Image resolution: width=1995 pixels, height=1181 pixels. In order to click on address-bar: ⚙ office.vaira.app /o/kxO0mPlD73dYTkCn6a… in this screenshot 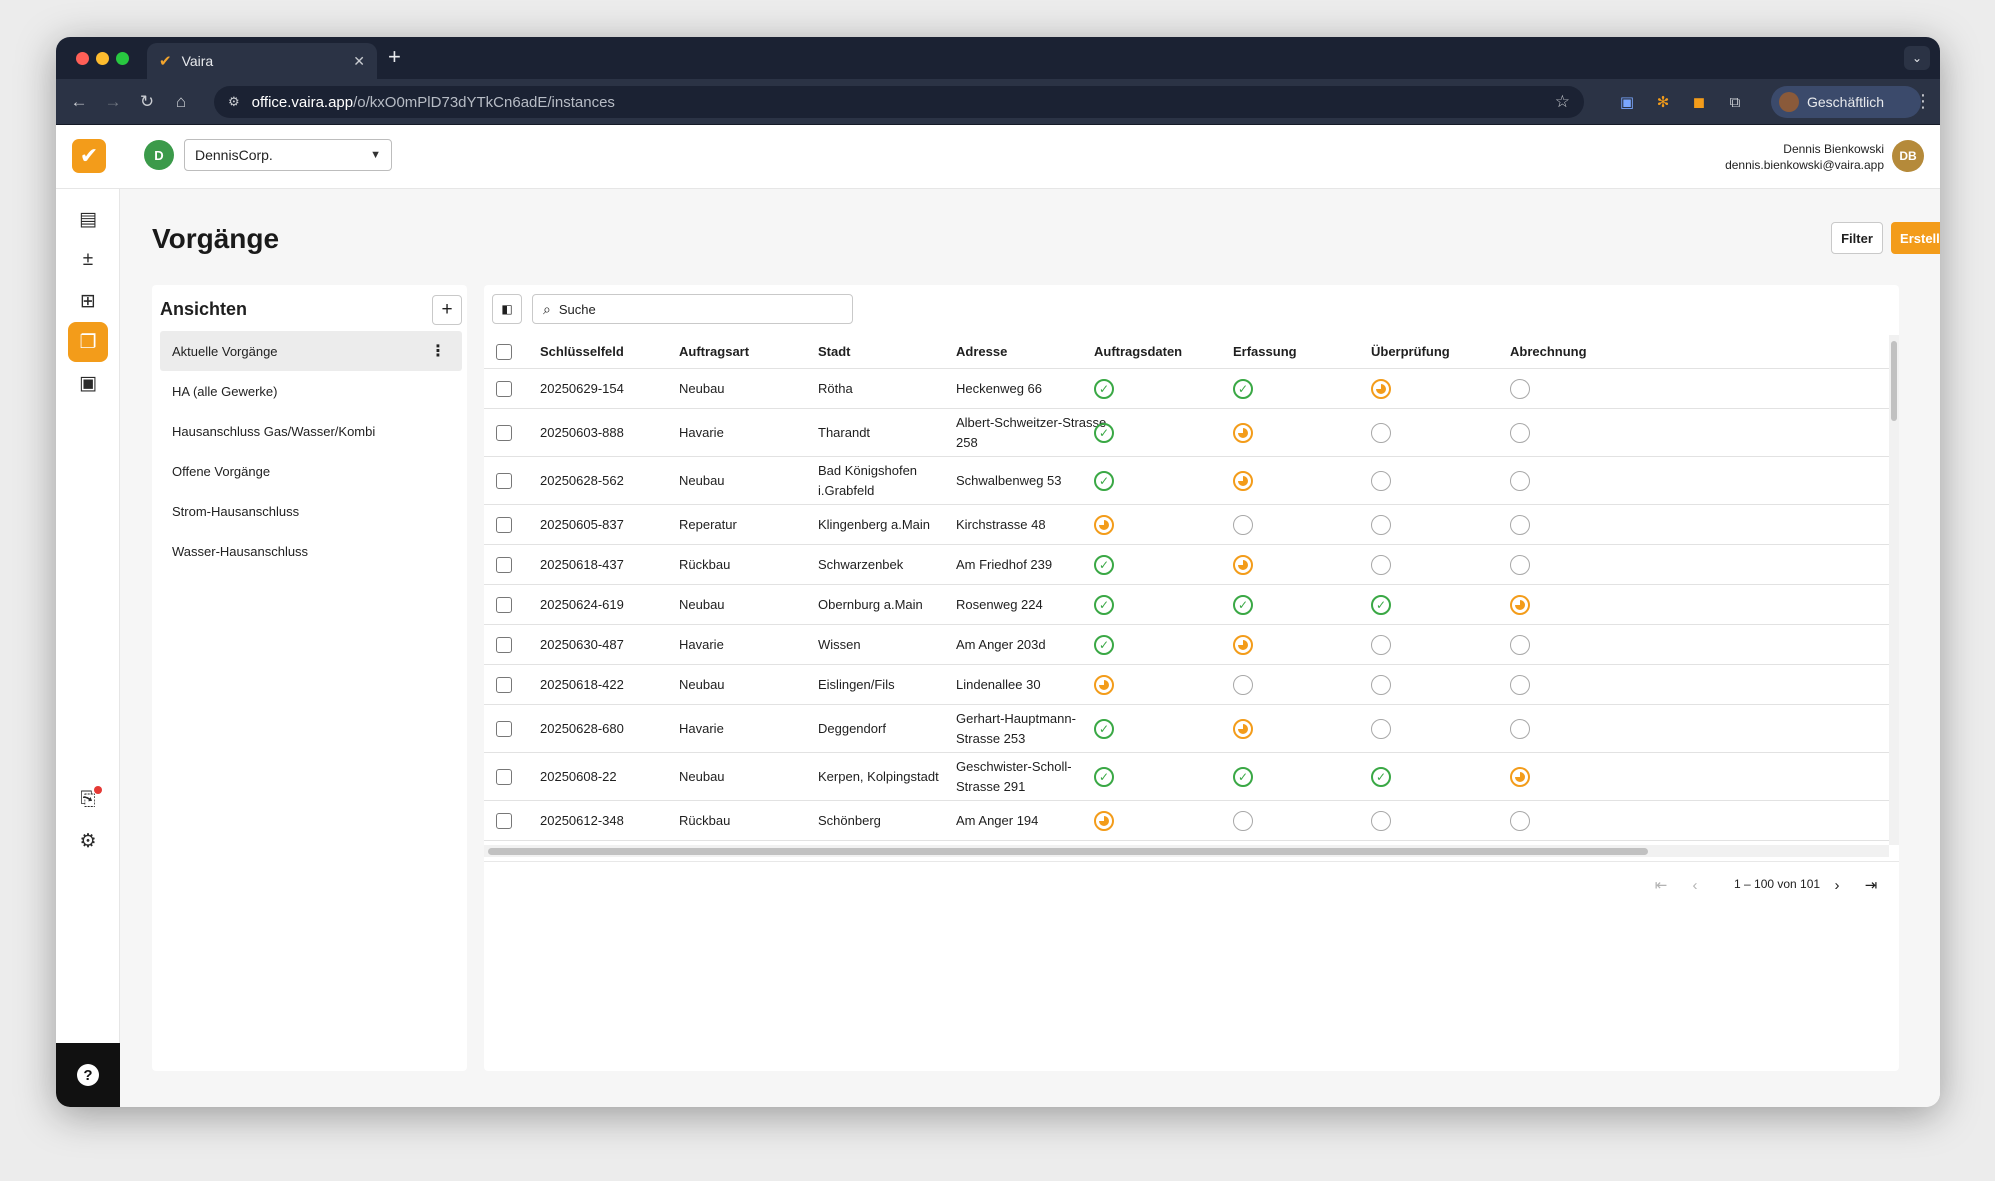, I will do `click(899, 102)`.